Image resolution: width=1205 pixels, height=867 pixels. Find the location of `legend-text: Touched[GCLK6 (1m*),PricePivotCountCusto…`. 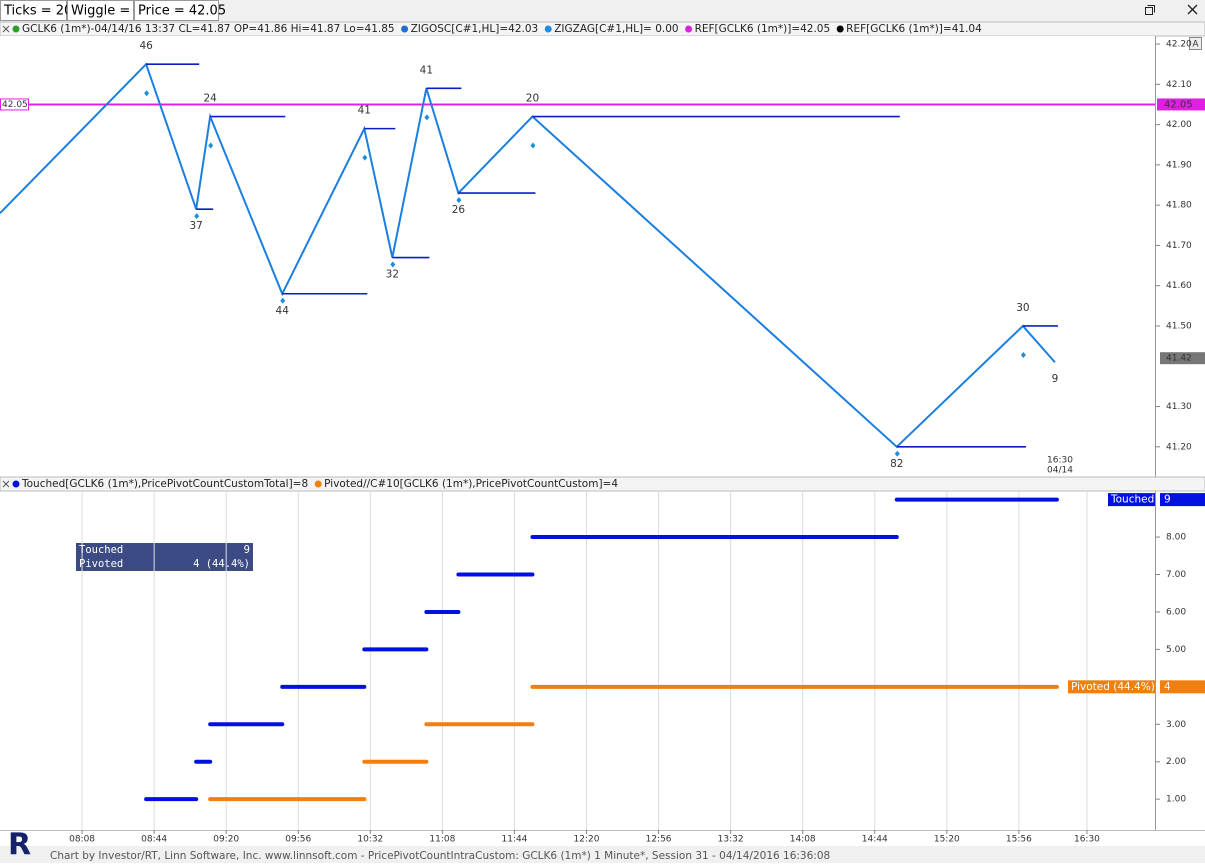

legend-text: Touched[GCLK6 (1m*),PricePivotCountCusto… is located at coordinates (164, 484).